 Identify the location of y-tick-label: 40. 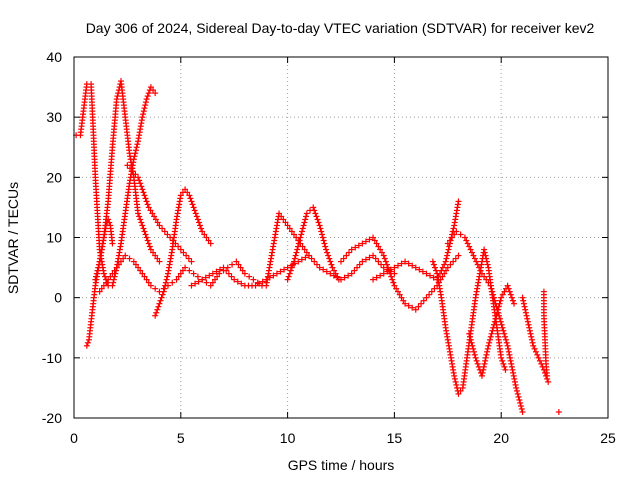
(54, 57).